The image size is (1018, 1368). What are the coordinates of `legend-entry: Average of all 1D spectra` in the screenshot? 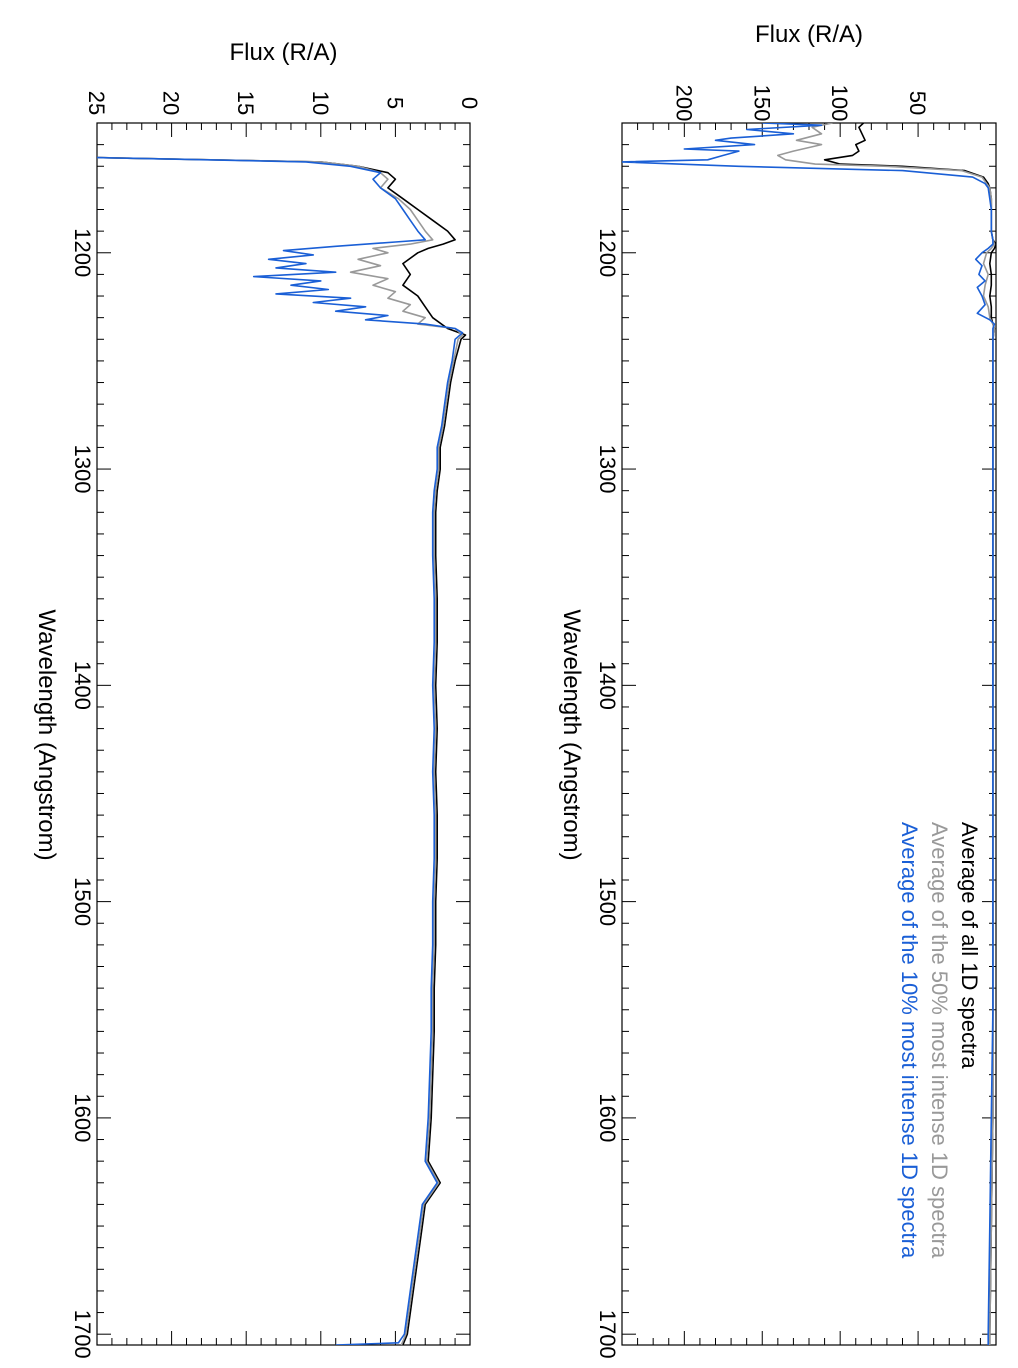 It's located at (969, 945).